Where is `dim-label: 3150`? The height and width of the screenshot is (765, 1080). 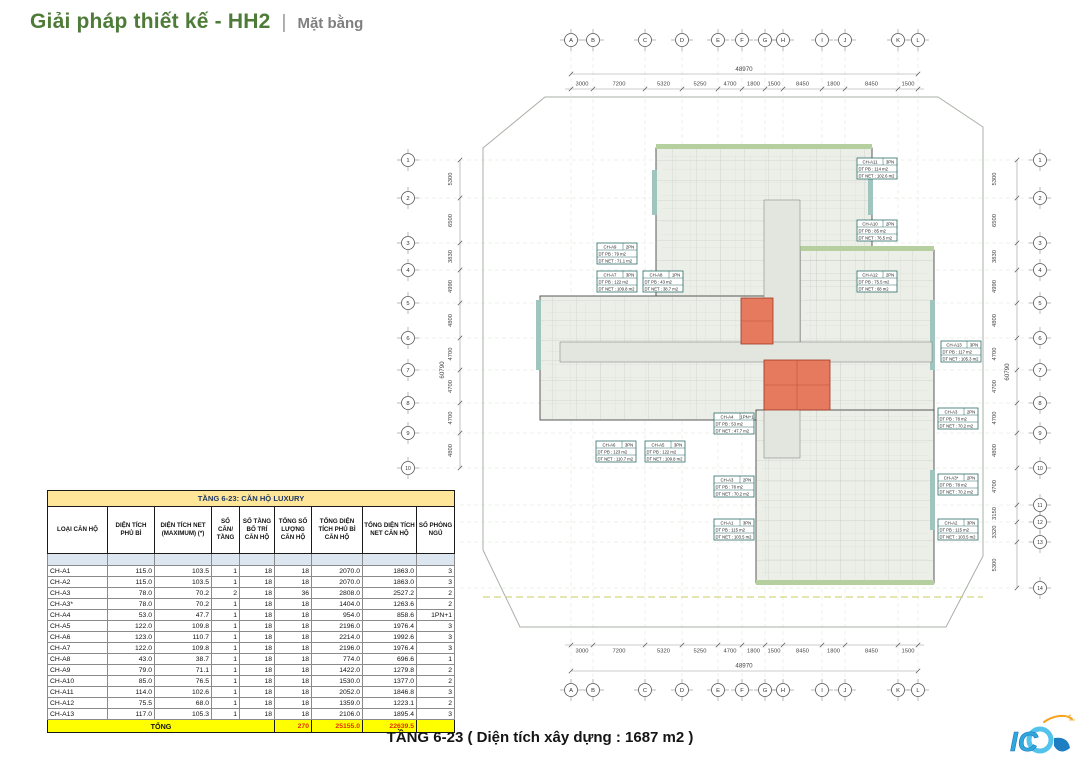 dim-label: 3150 is located at coordinates (995, 513).